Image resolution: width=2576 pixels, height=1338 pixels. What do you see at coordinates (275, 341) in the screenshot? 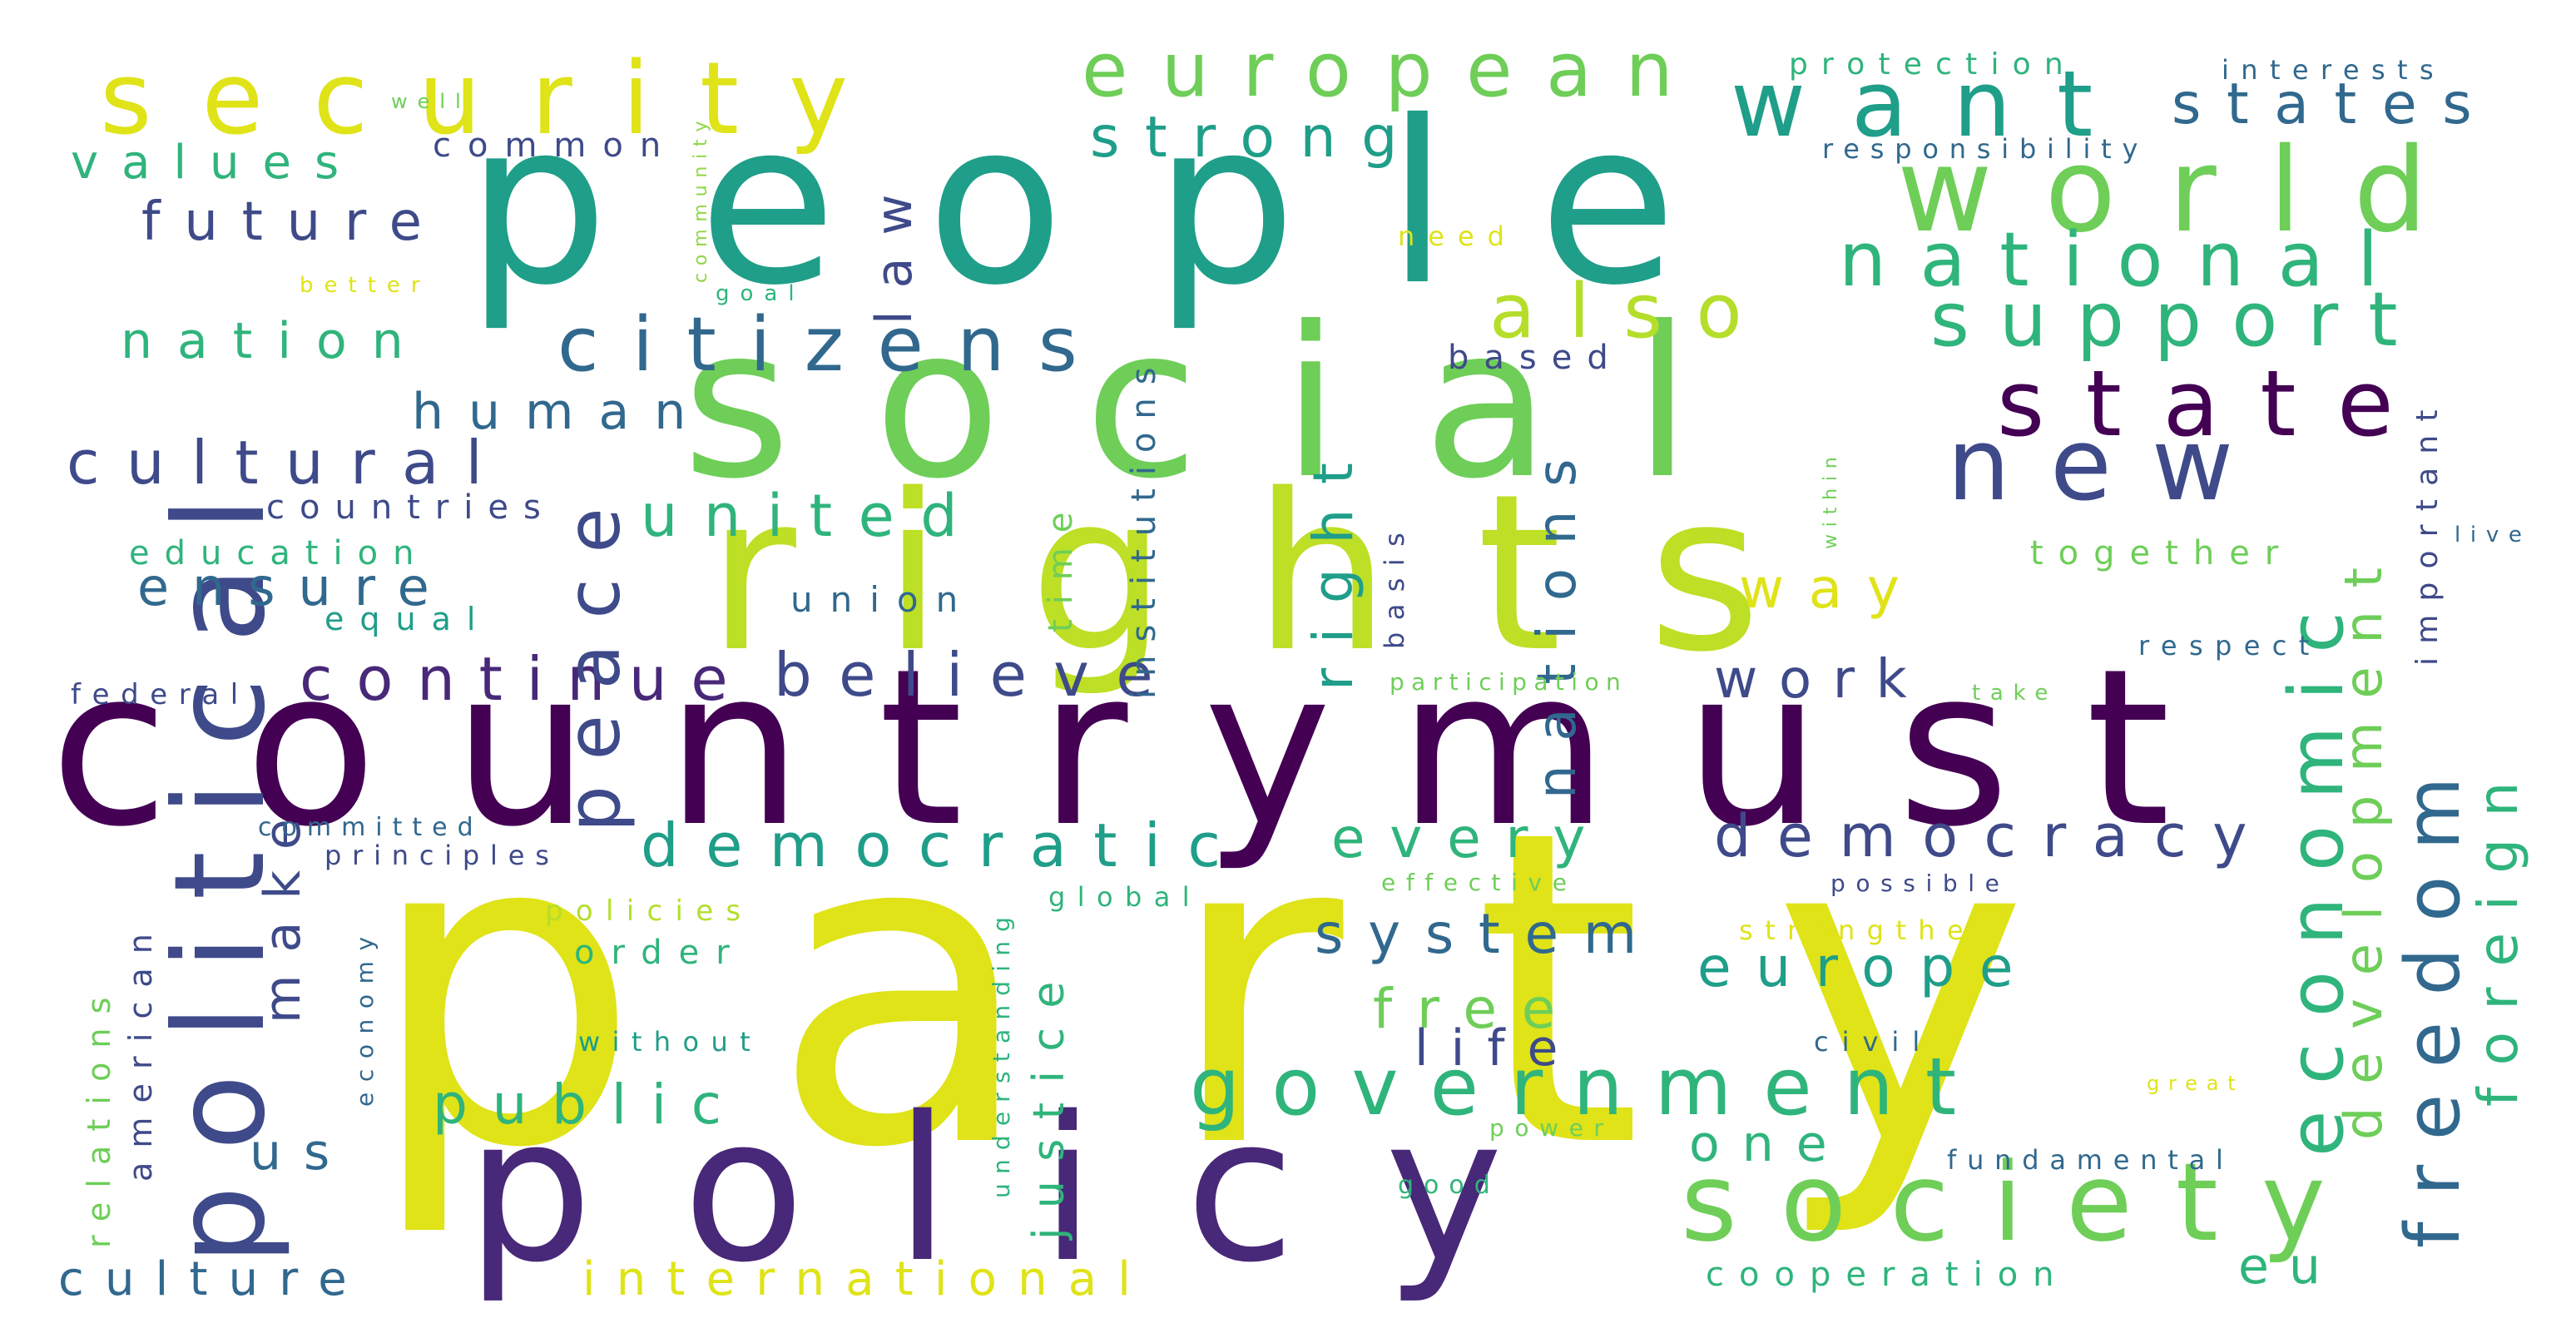
I see `word-nation: nation` at bounding box center [275, 341].